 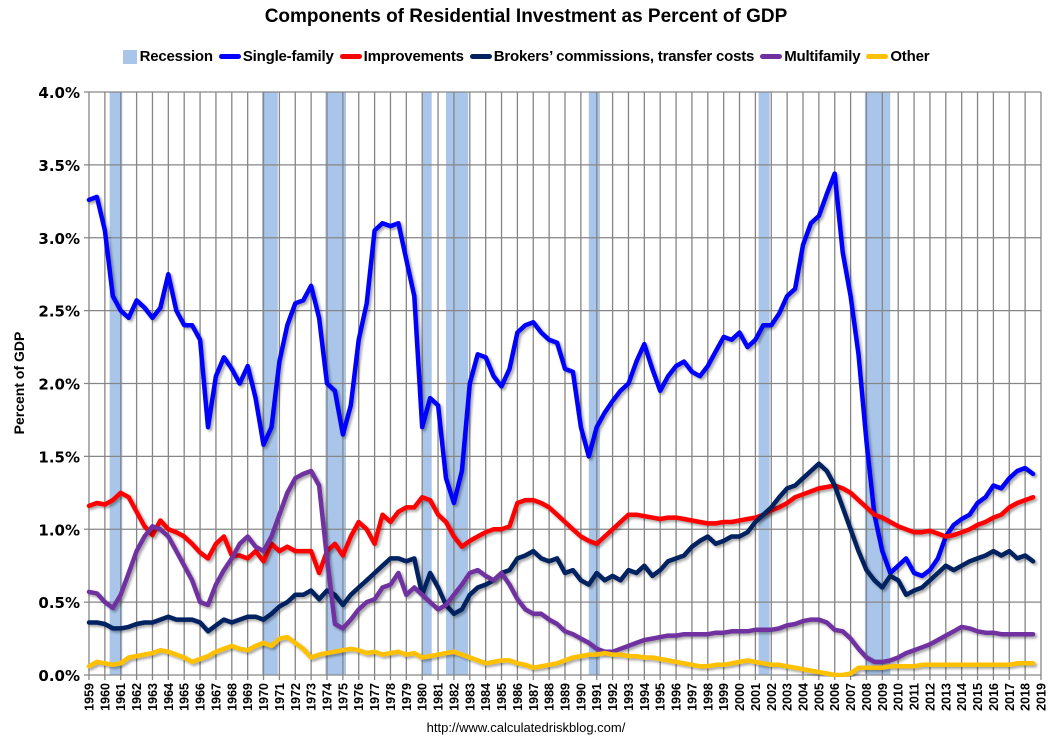 I want to click on x-tick-label: 1966, so click(x=201, y=697).